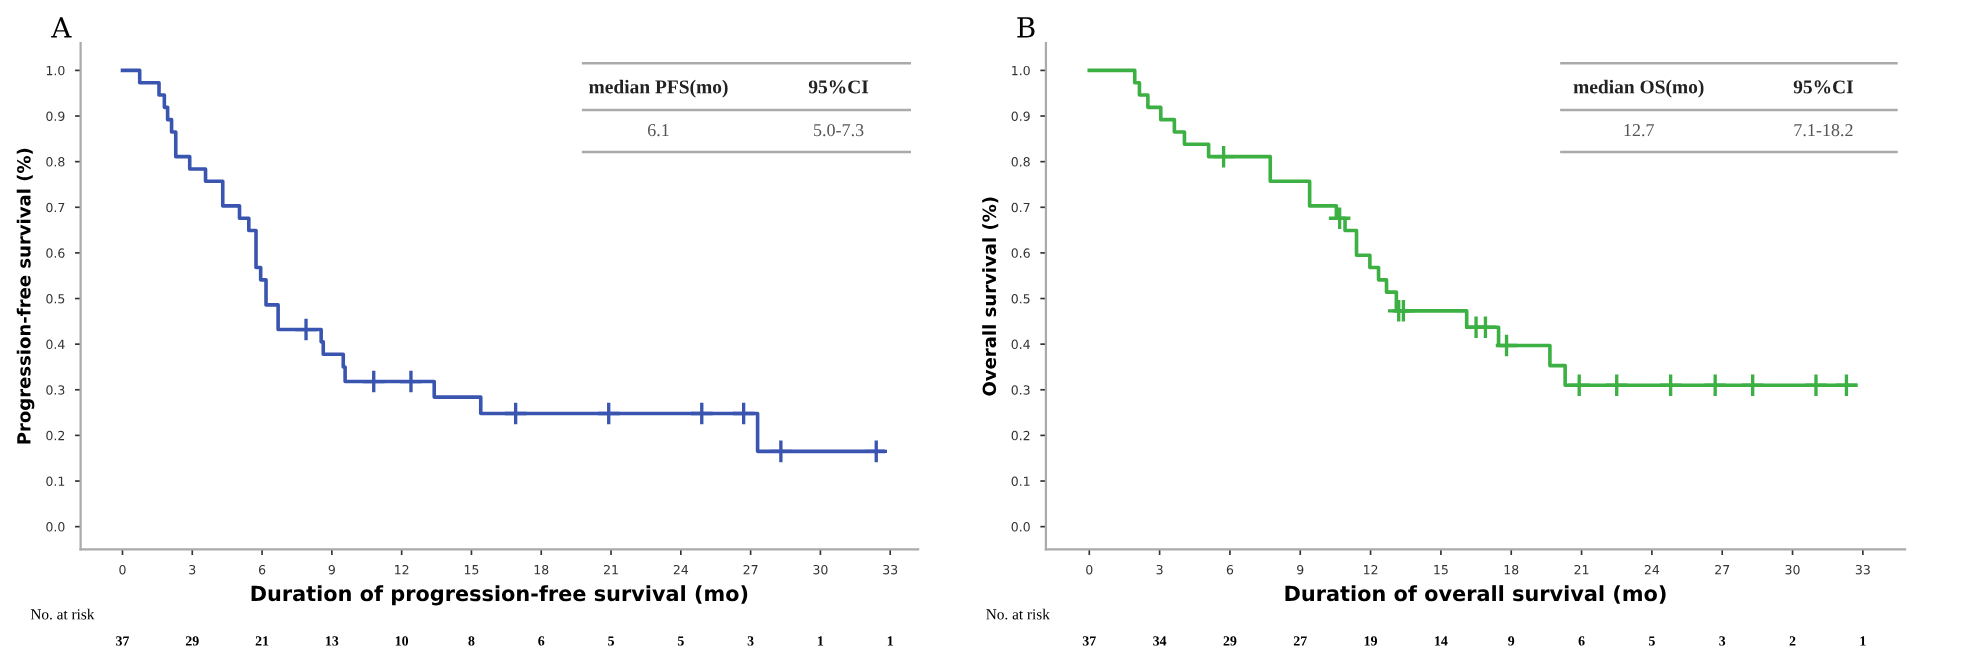 The width and height of the screenshot is (1966, 662). What do you see at coordinates (1475, 594) in the screenshot?
I see `x-axis-title: Duration of overall survival (mo)` at bounding box center [1475, 594].